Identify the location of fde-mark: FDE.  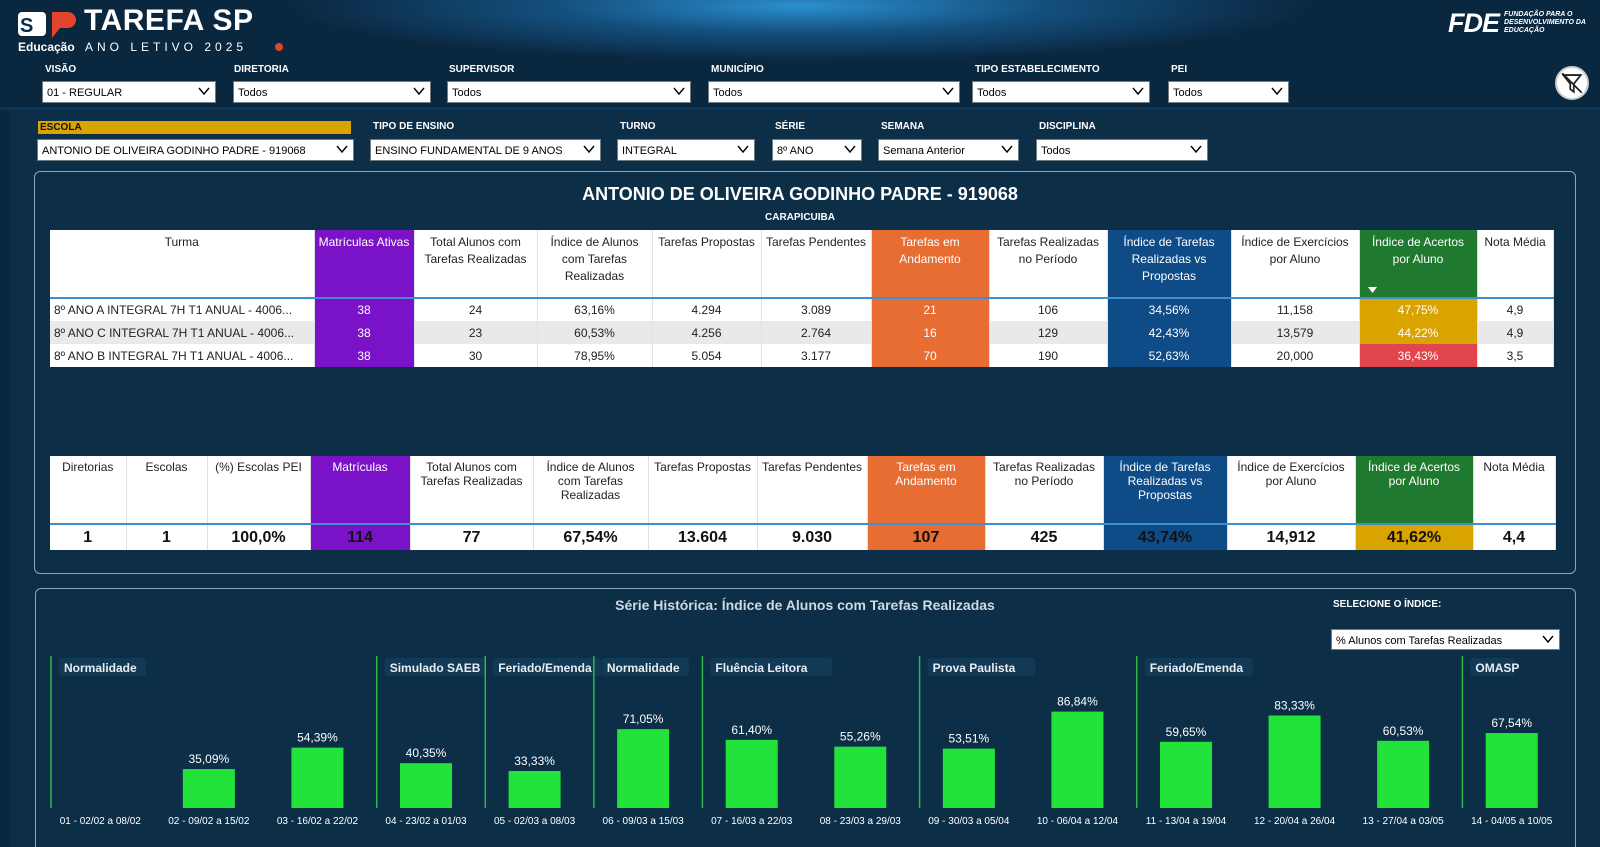
(1474, 23).